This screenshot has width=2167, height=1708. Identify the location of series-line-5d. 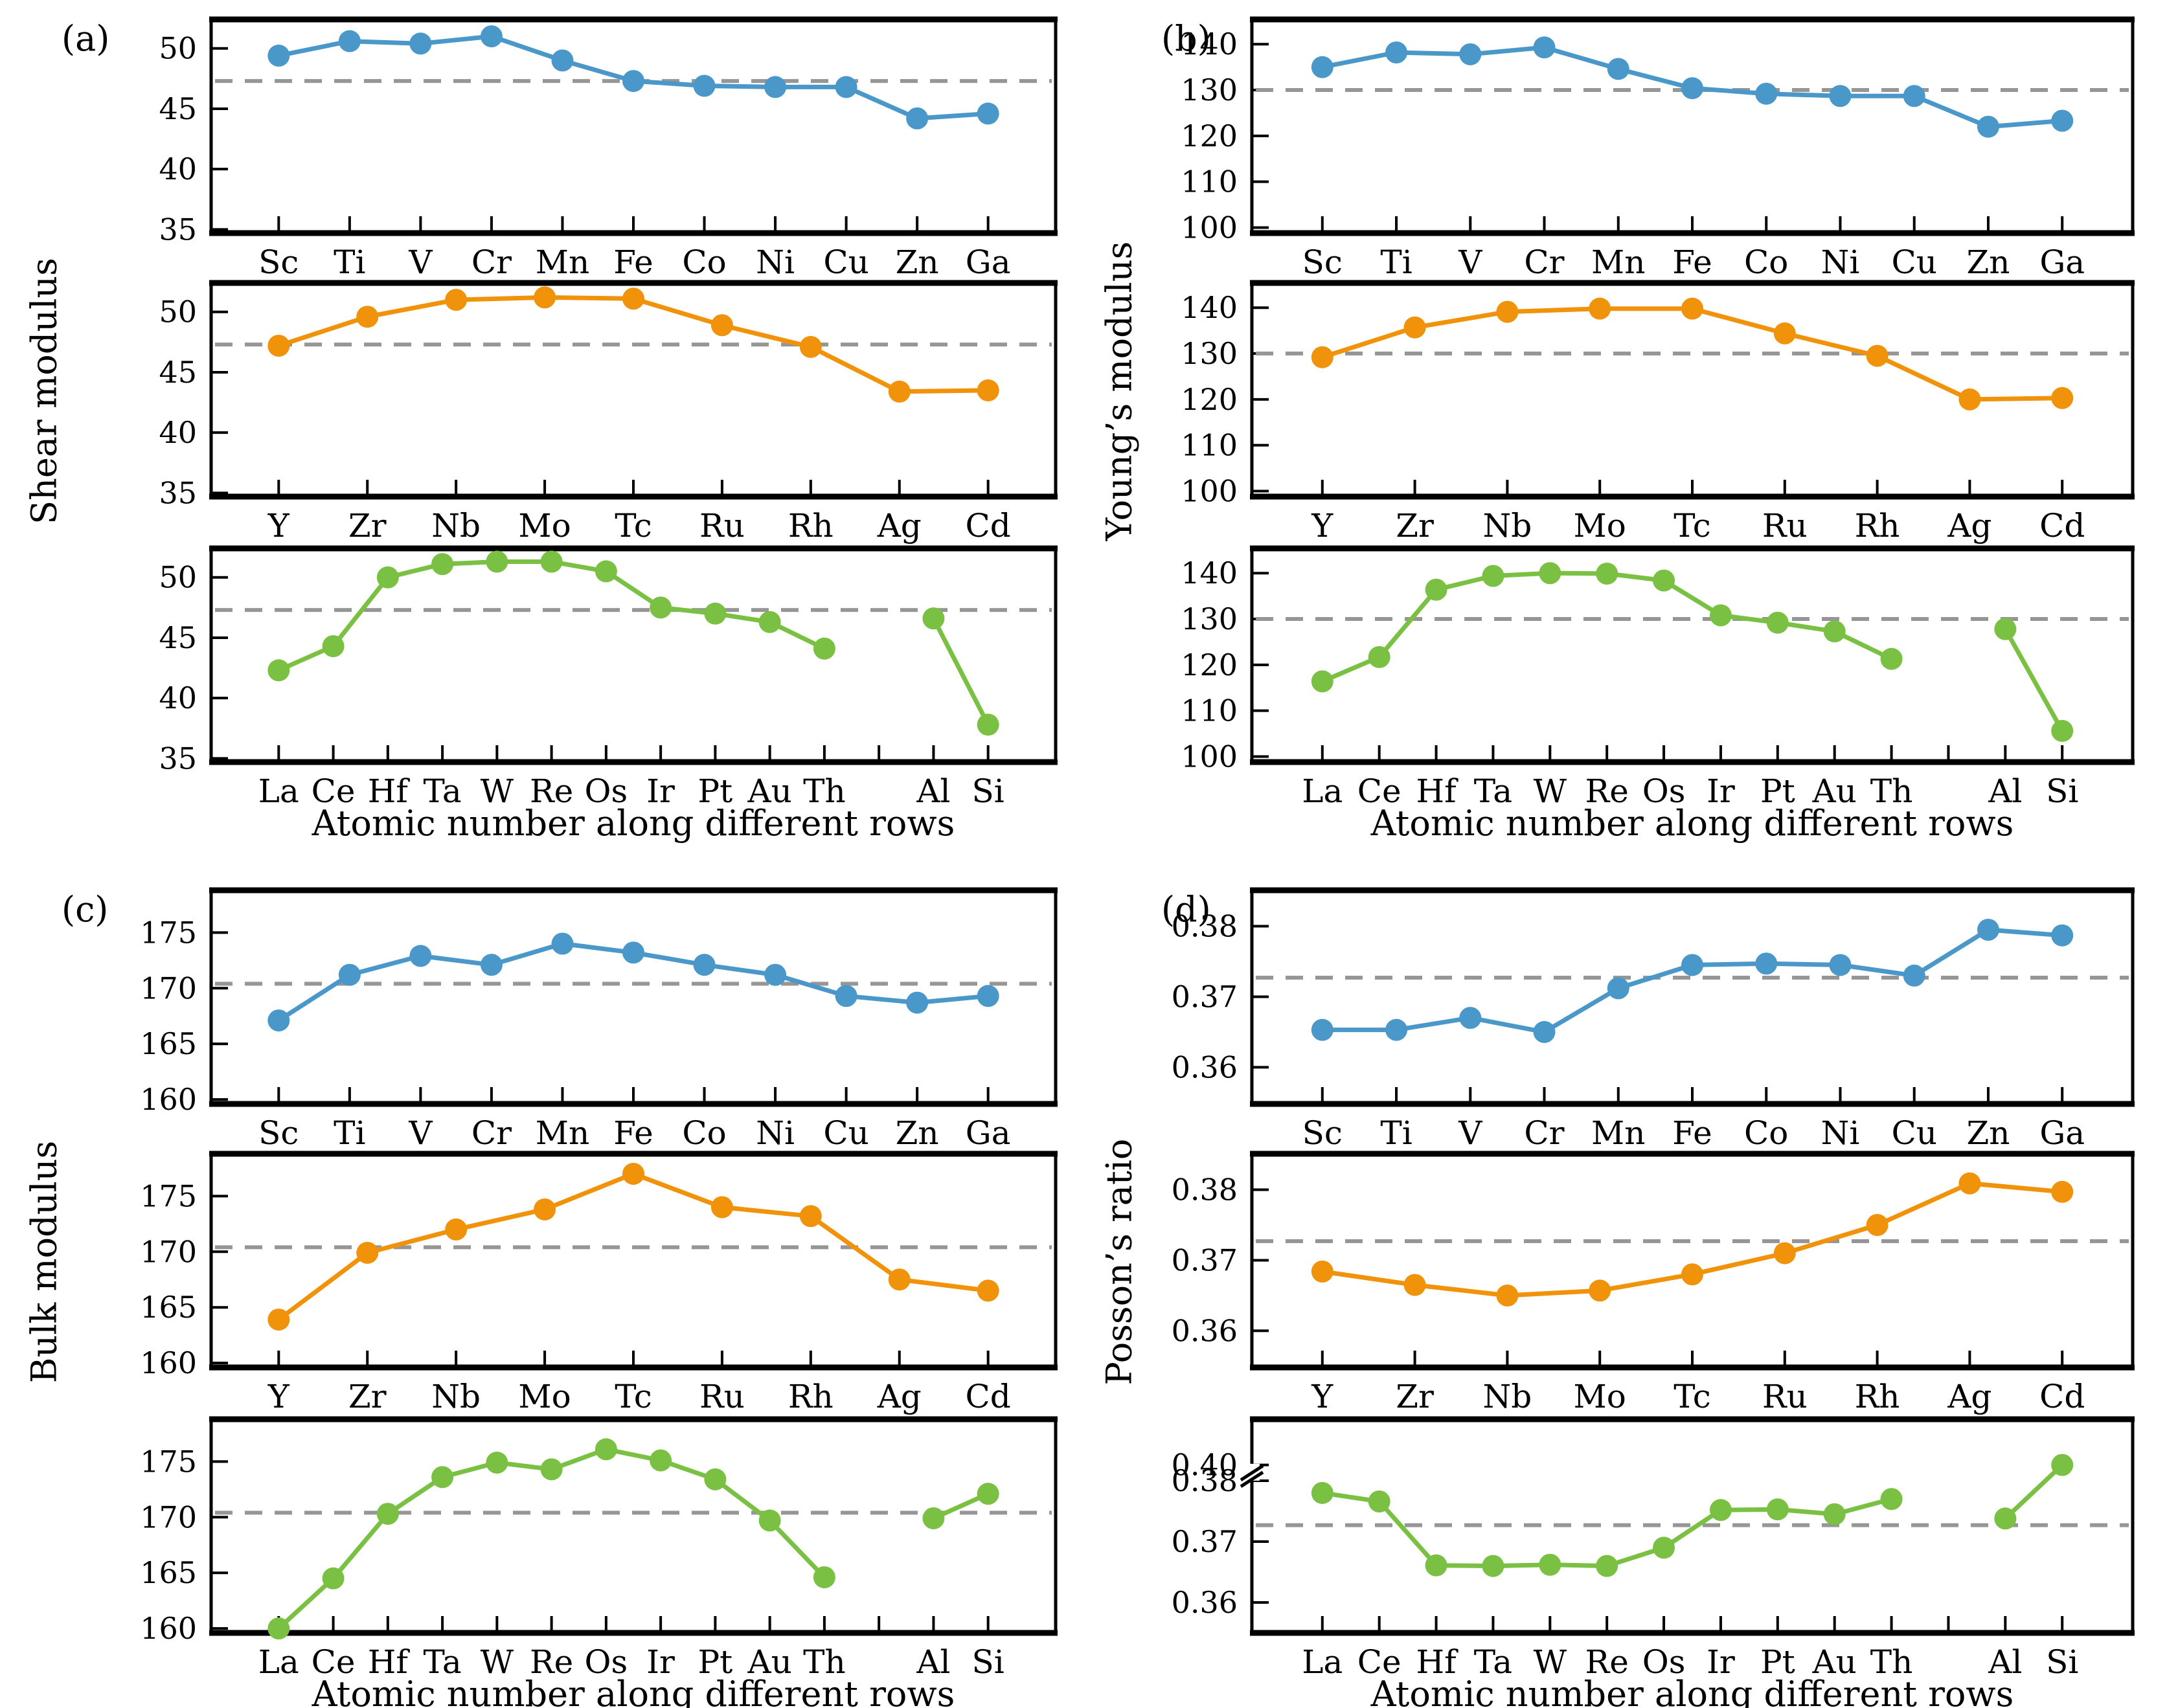
(551, 616).